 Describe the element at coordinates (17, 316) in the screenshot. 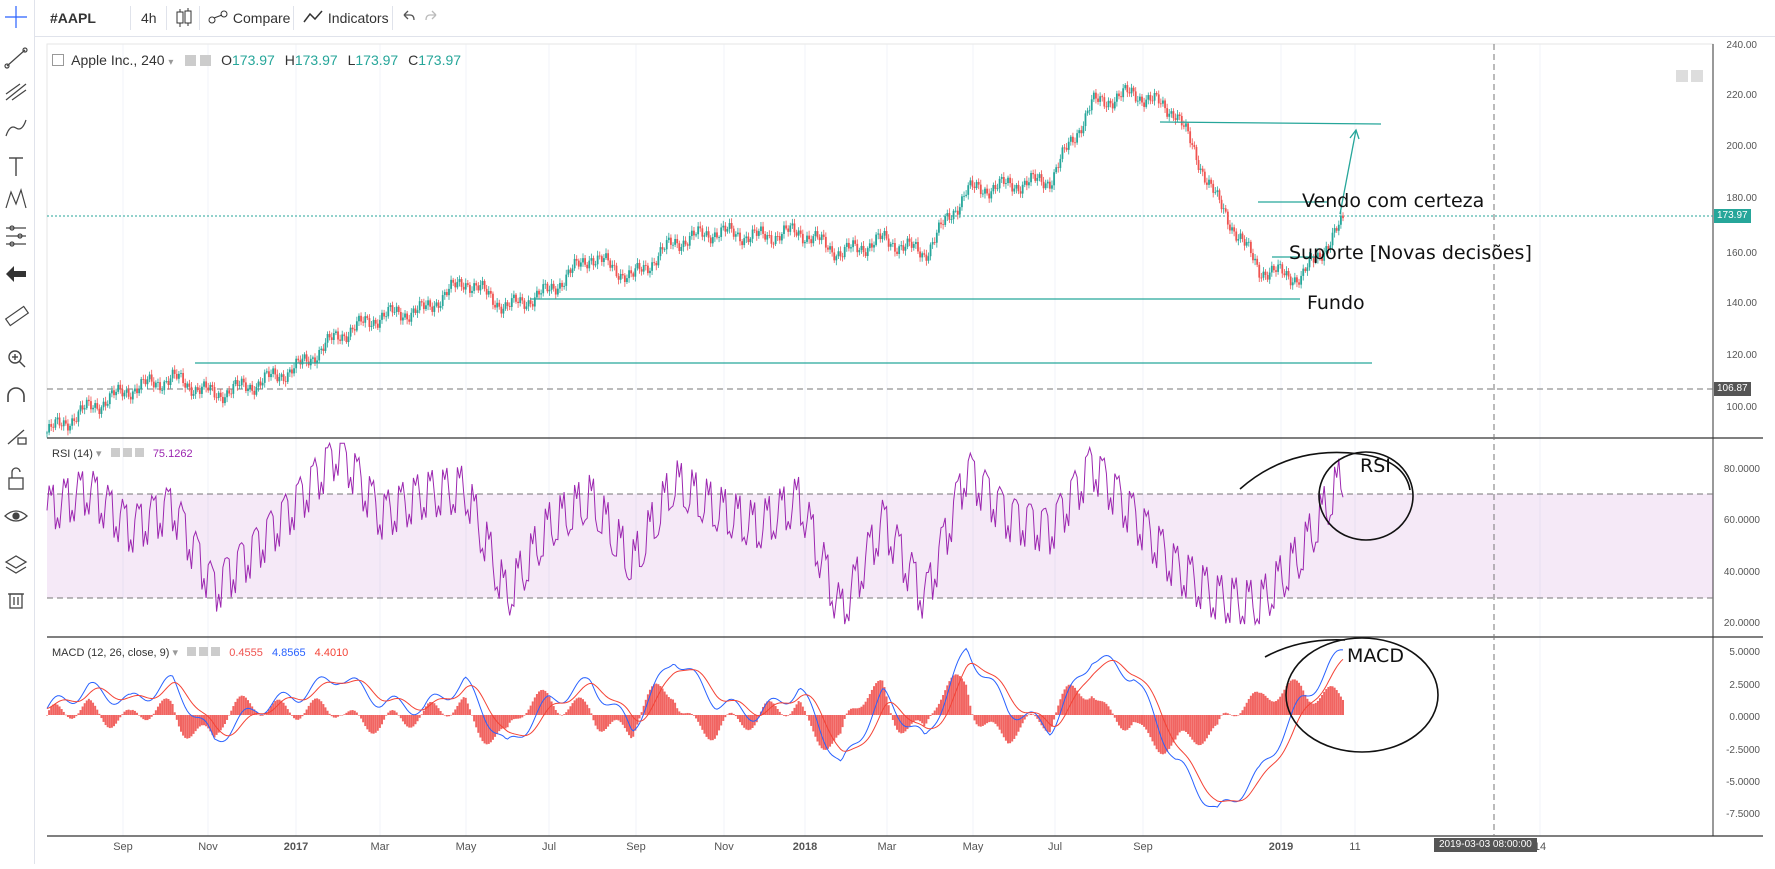

I see `ruler-icon` at that location.